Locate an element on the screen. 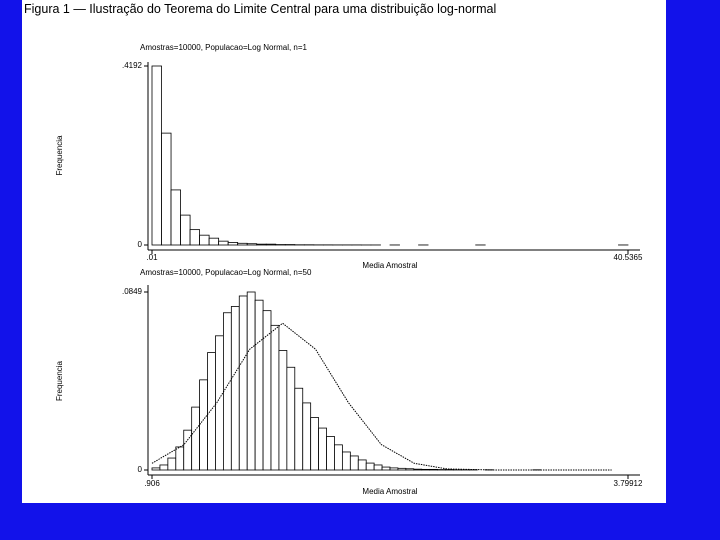 This screenshot has width=720, height=540. x-tick-label: 40.5365 is located at coordinates (628, 257).